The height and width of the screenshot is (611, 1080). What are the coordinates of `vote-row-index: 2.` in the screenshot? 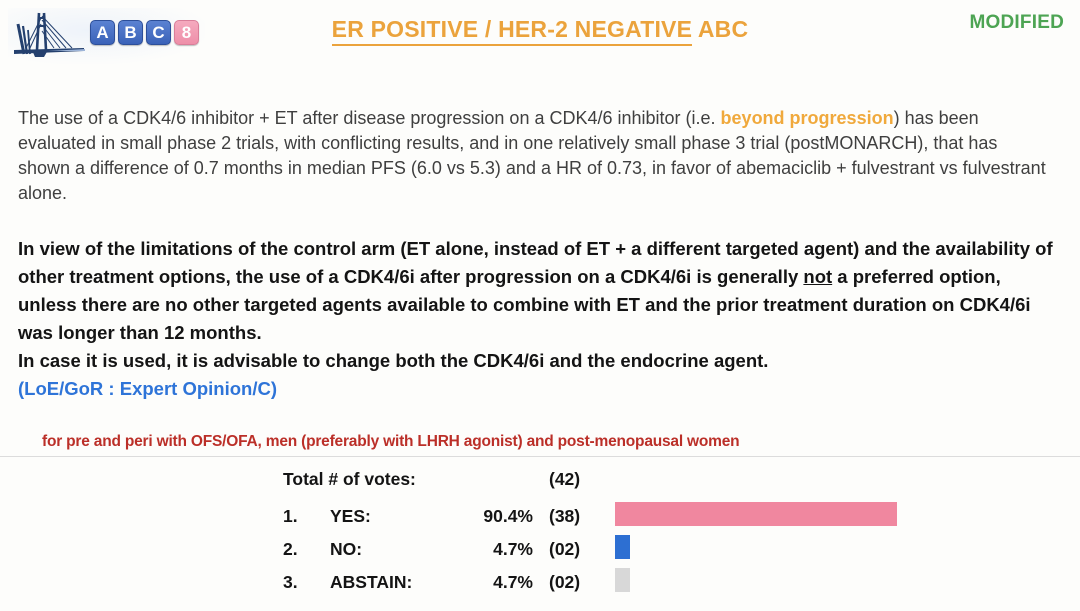 It's located at (290, 549).